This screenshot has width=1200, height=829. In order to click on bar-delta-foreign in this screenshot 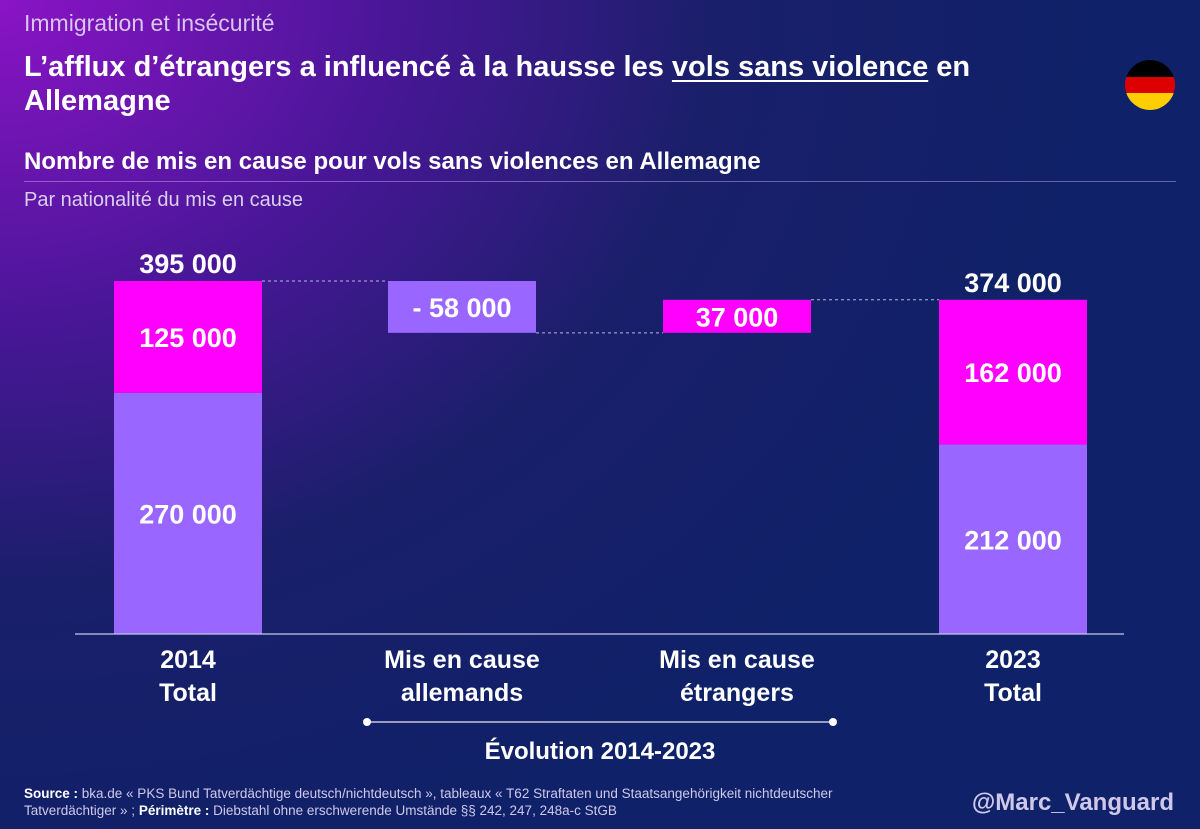, I will do `click(737, 316)`.